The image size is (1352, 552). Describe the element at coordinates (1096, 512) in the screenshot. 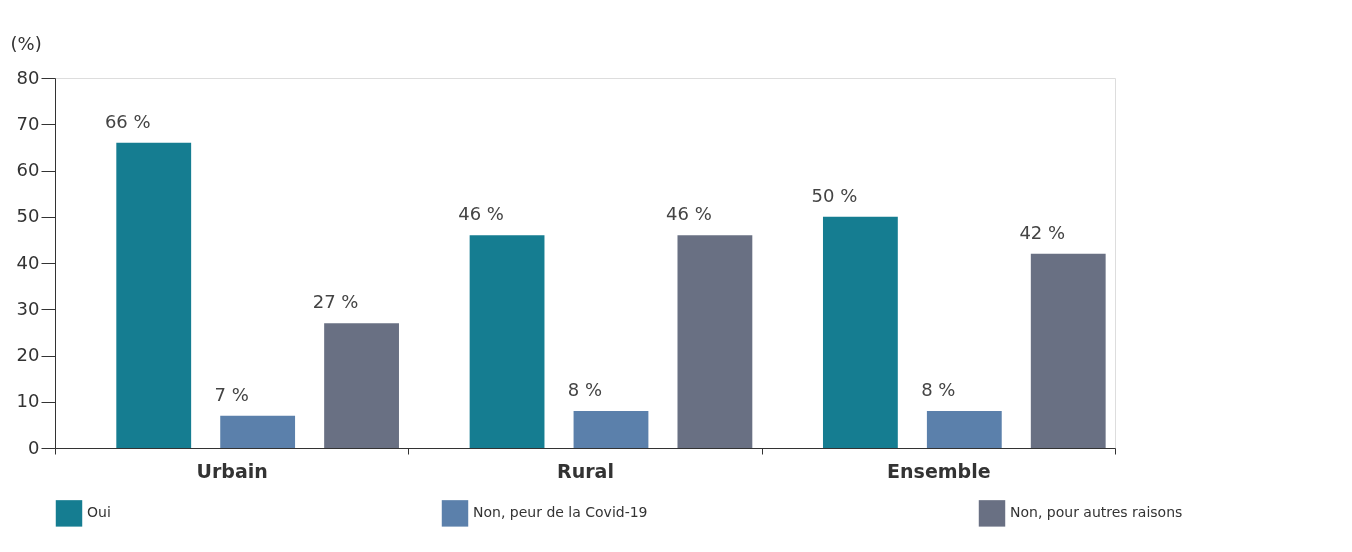

I see `legend-label: Non, pour autres raisons` at that location.